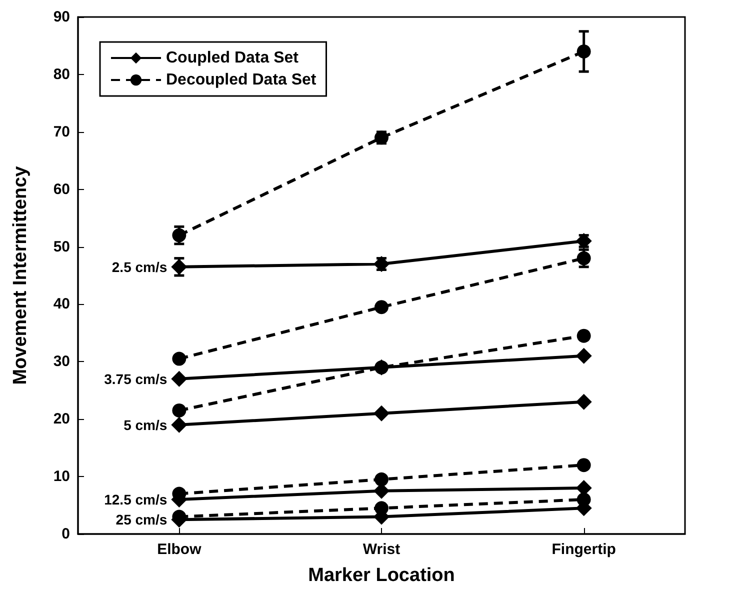  I want to click on y-tick-label: 40, so click(61, 304).